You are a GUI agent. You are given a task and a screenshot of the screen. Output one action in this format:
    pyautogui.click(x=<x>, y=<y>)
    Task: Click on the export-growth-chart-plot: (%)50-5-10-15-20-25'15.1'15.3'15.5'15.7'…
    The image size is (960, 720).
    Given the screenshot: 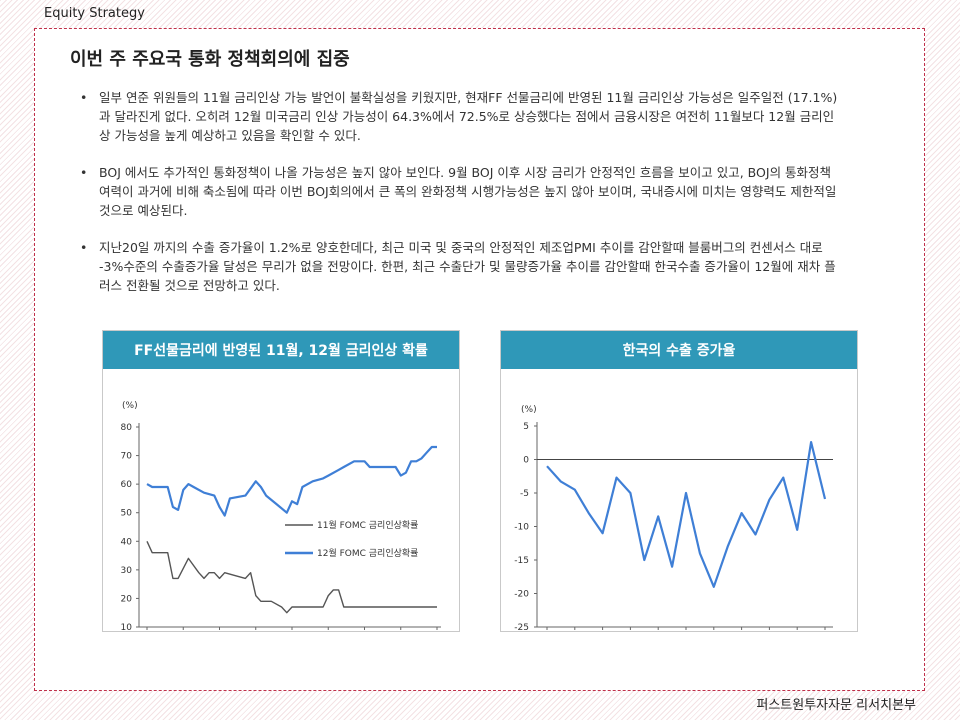 What is the action you would take?
    pyautogui.click(x=673, y=518)
    